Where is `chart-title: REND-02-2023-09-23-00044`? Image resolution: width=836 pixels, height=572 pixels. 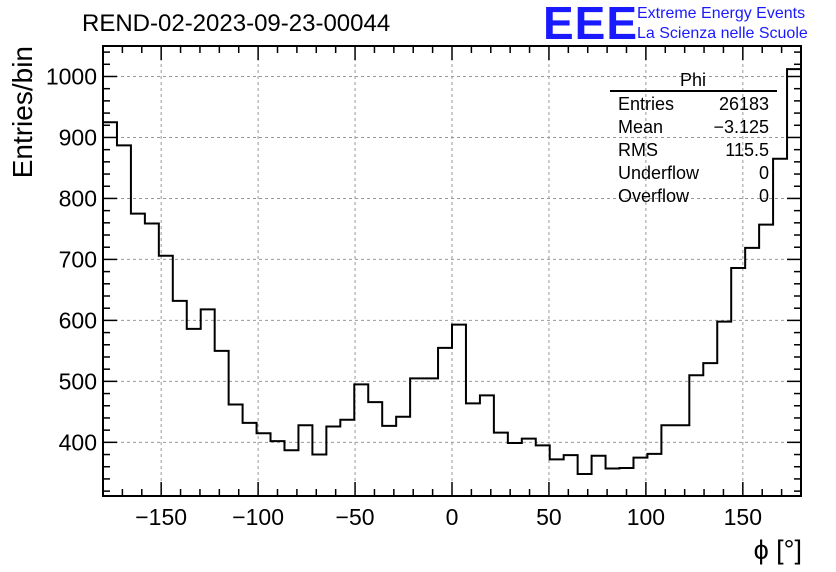 chart-title: REND-02-2023-09-23-00044 is located at coordinates (236, 23).